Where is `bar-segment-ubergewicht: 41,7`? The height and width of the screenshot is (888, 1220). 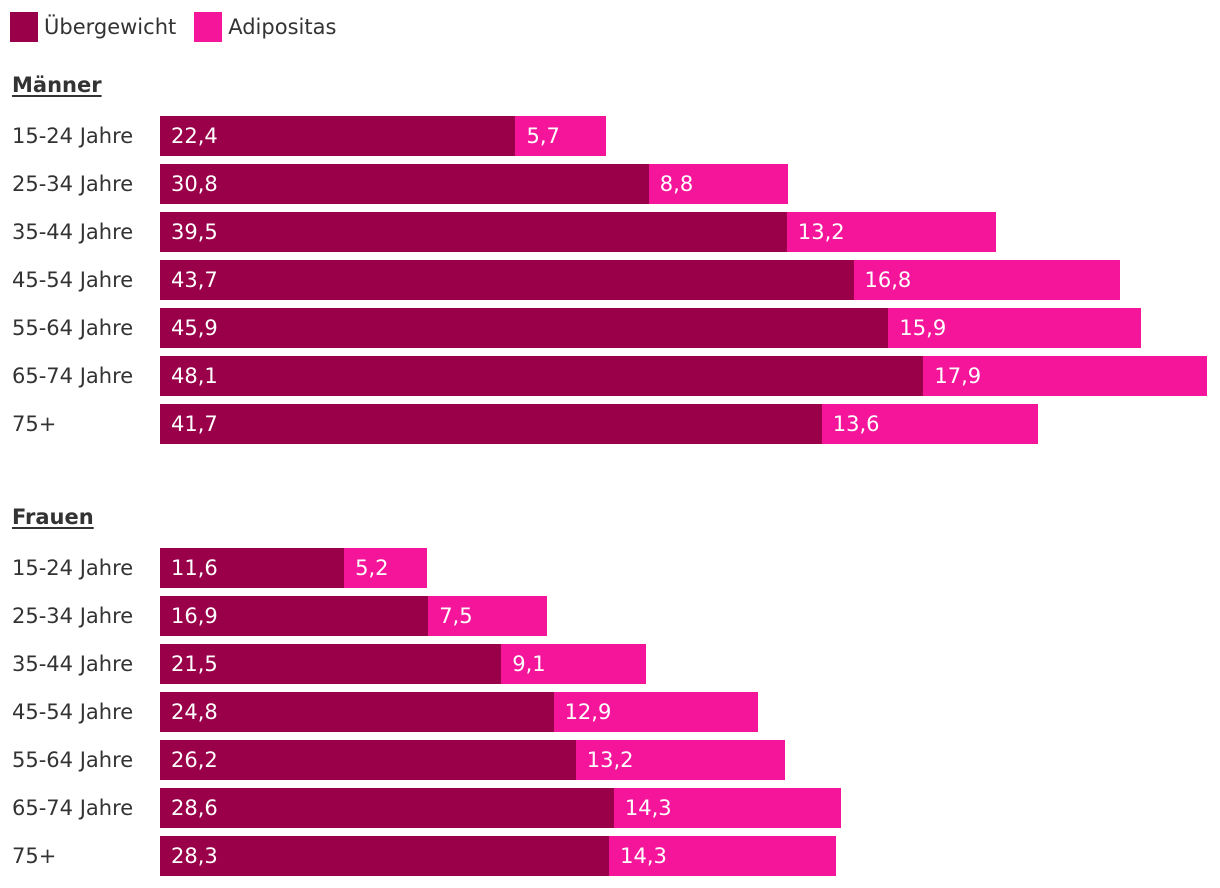 bar-segment-ubergewicht: 41,7 is located at coordinates (491, 424).